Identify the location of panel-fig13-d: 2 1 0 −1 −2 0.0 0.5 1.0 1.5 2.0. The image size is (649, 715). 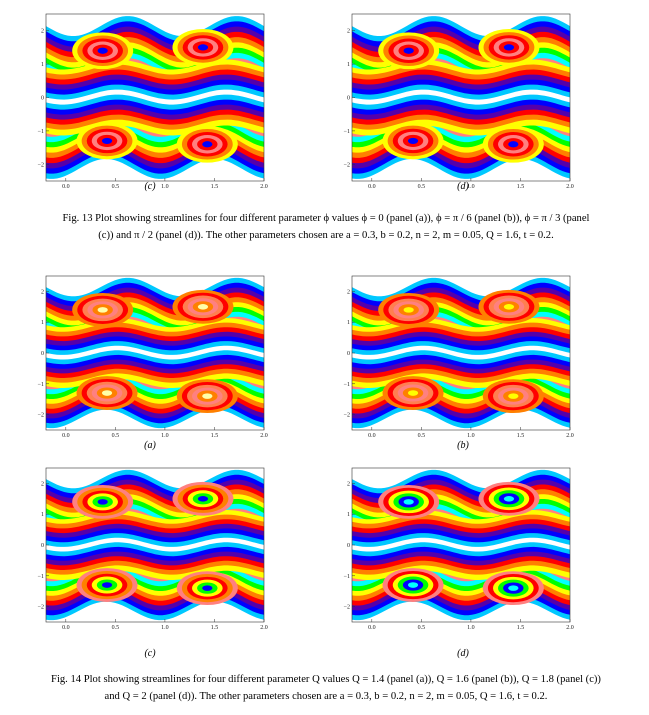
(458, 100).